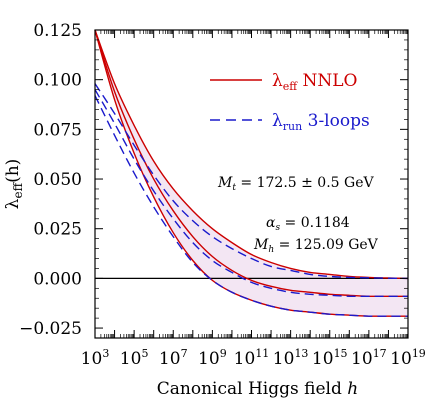  I want to click on y-tick-label: 0.050, so click(57, 180).